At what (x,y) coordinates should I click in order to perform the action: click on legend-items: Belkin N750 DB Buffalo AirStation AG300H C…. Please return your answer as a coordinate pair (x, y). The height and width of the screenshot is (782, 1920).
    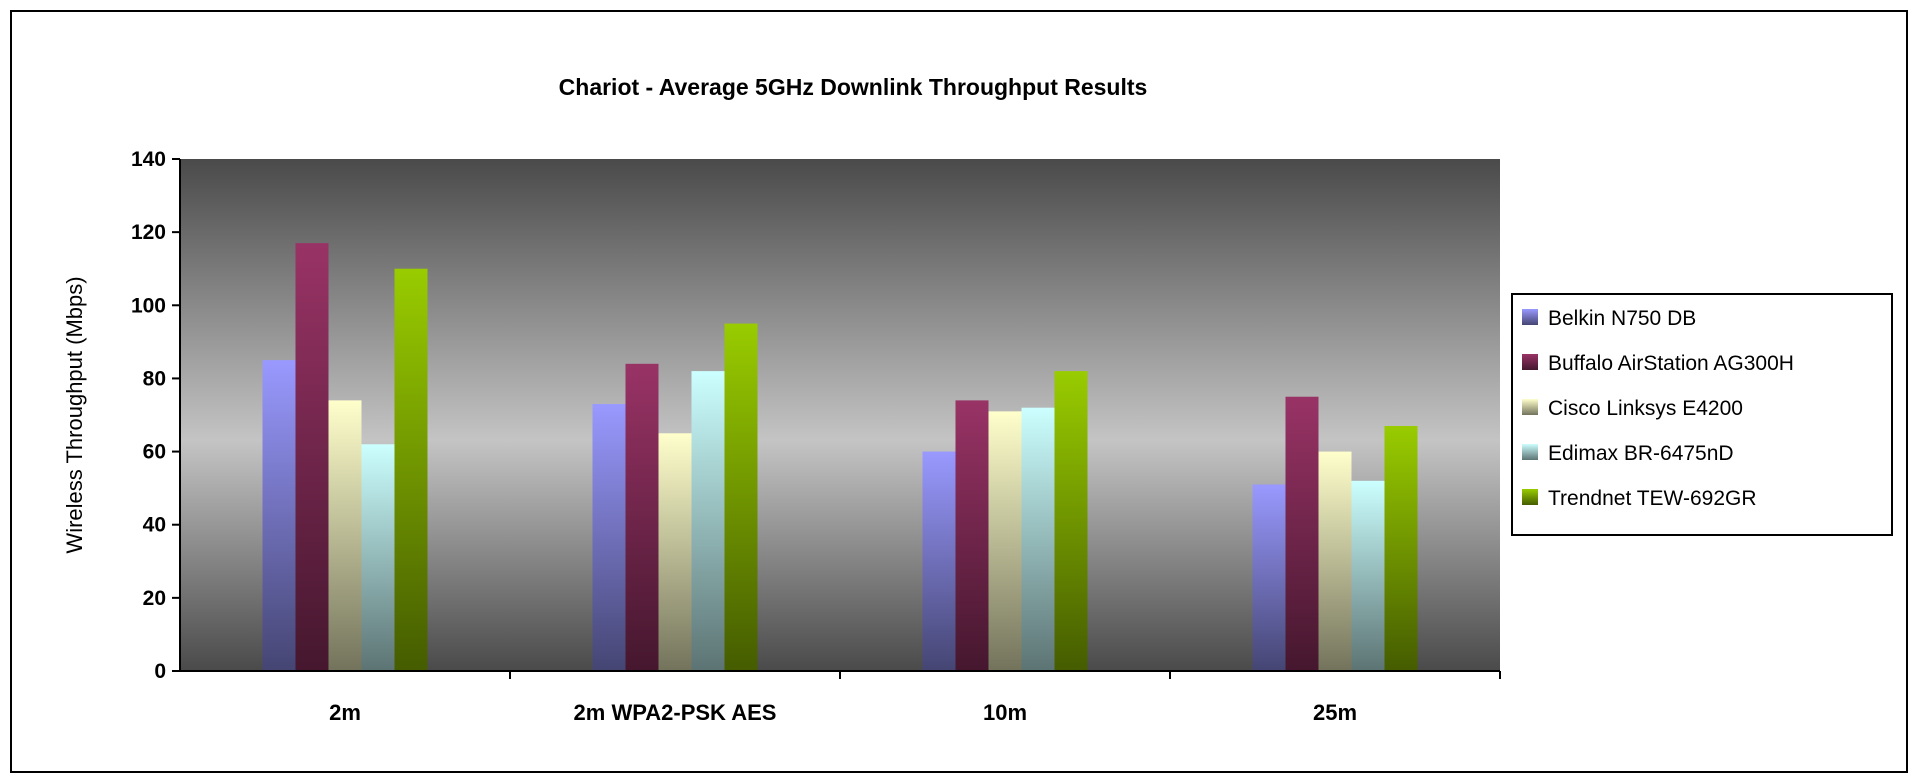
    Looking at the image, I should click on (1658, 408).